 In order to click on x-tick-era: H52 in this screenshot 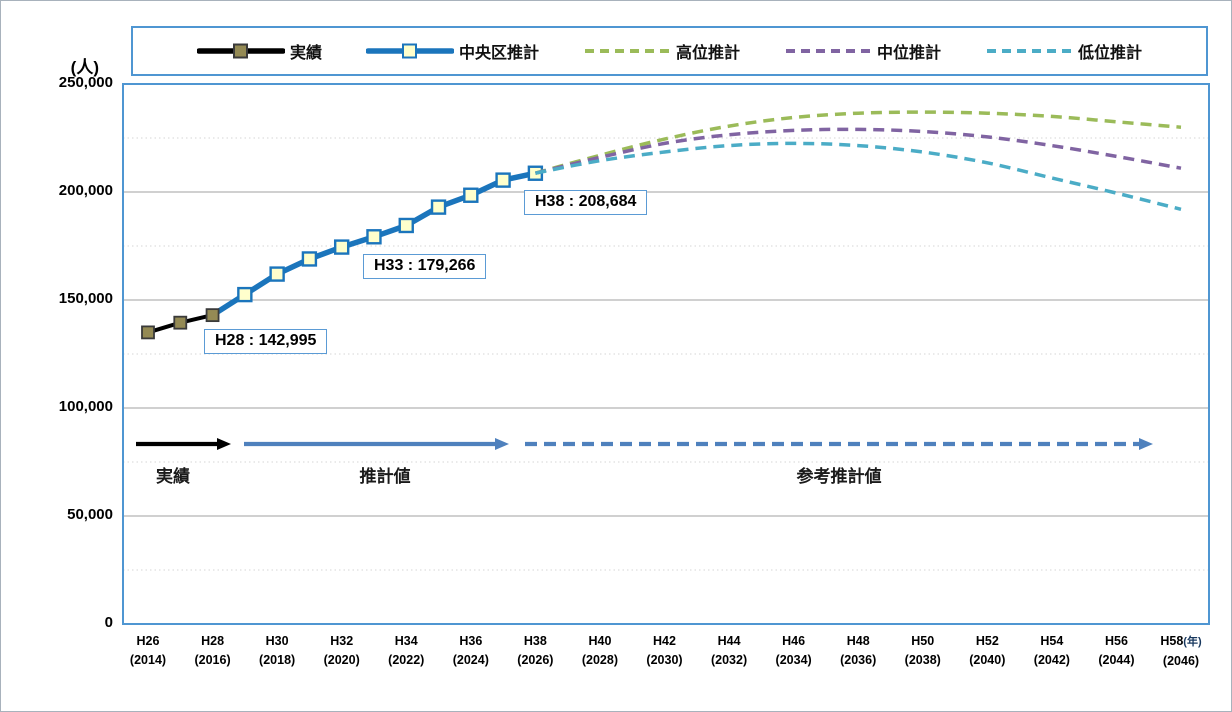, I will do `click(987, 641)`.